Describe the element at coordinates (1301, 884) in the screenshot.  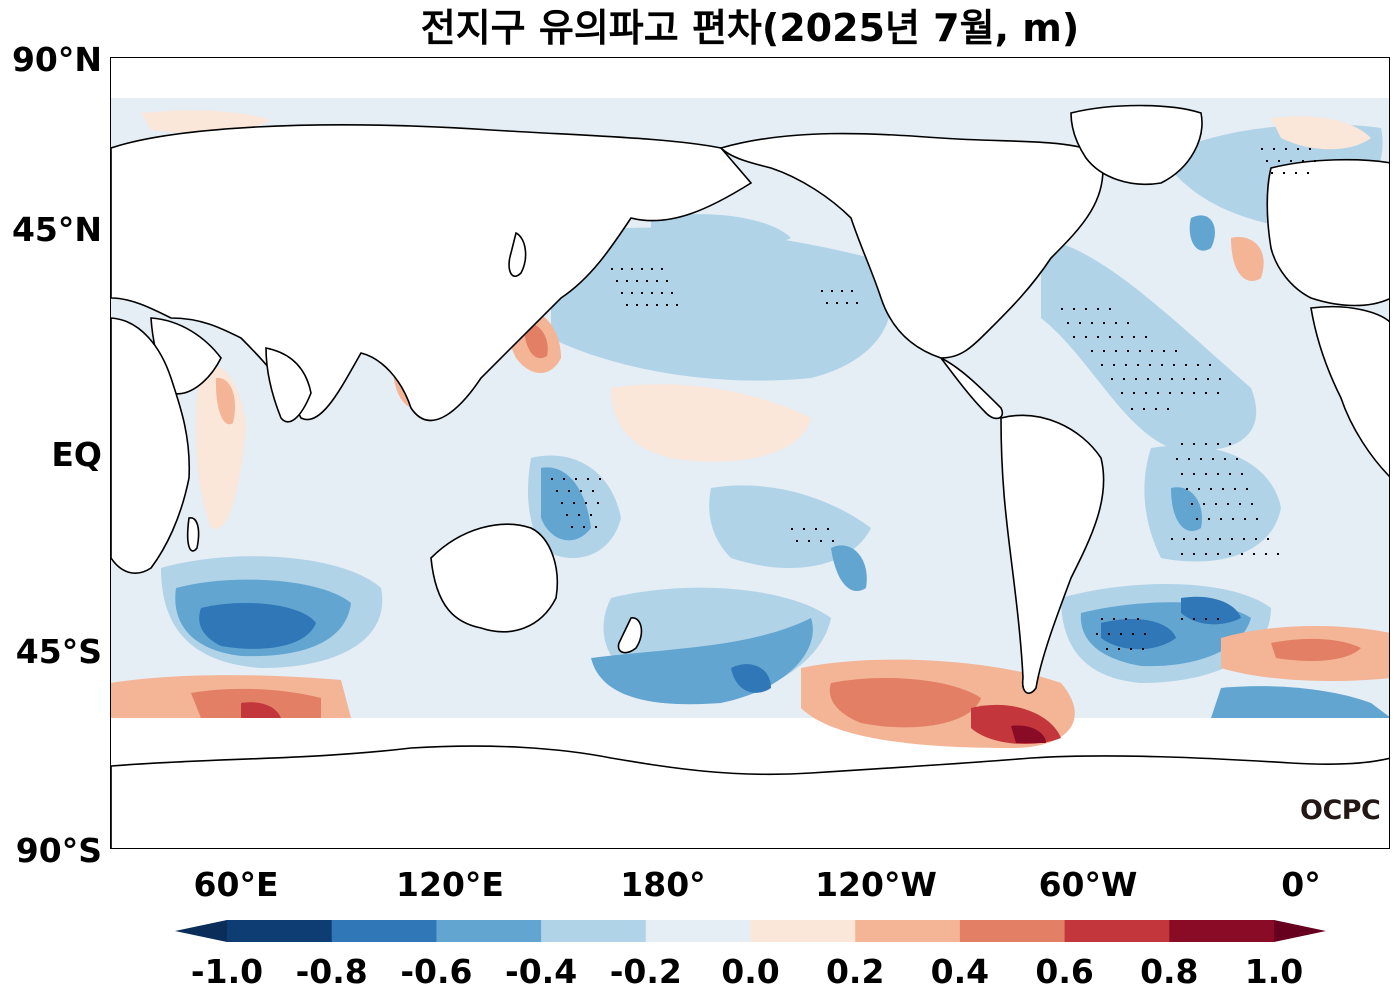
I see `lon-label-0: 0°` at that location.